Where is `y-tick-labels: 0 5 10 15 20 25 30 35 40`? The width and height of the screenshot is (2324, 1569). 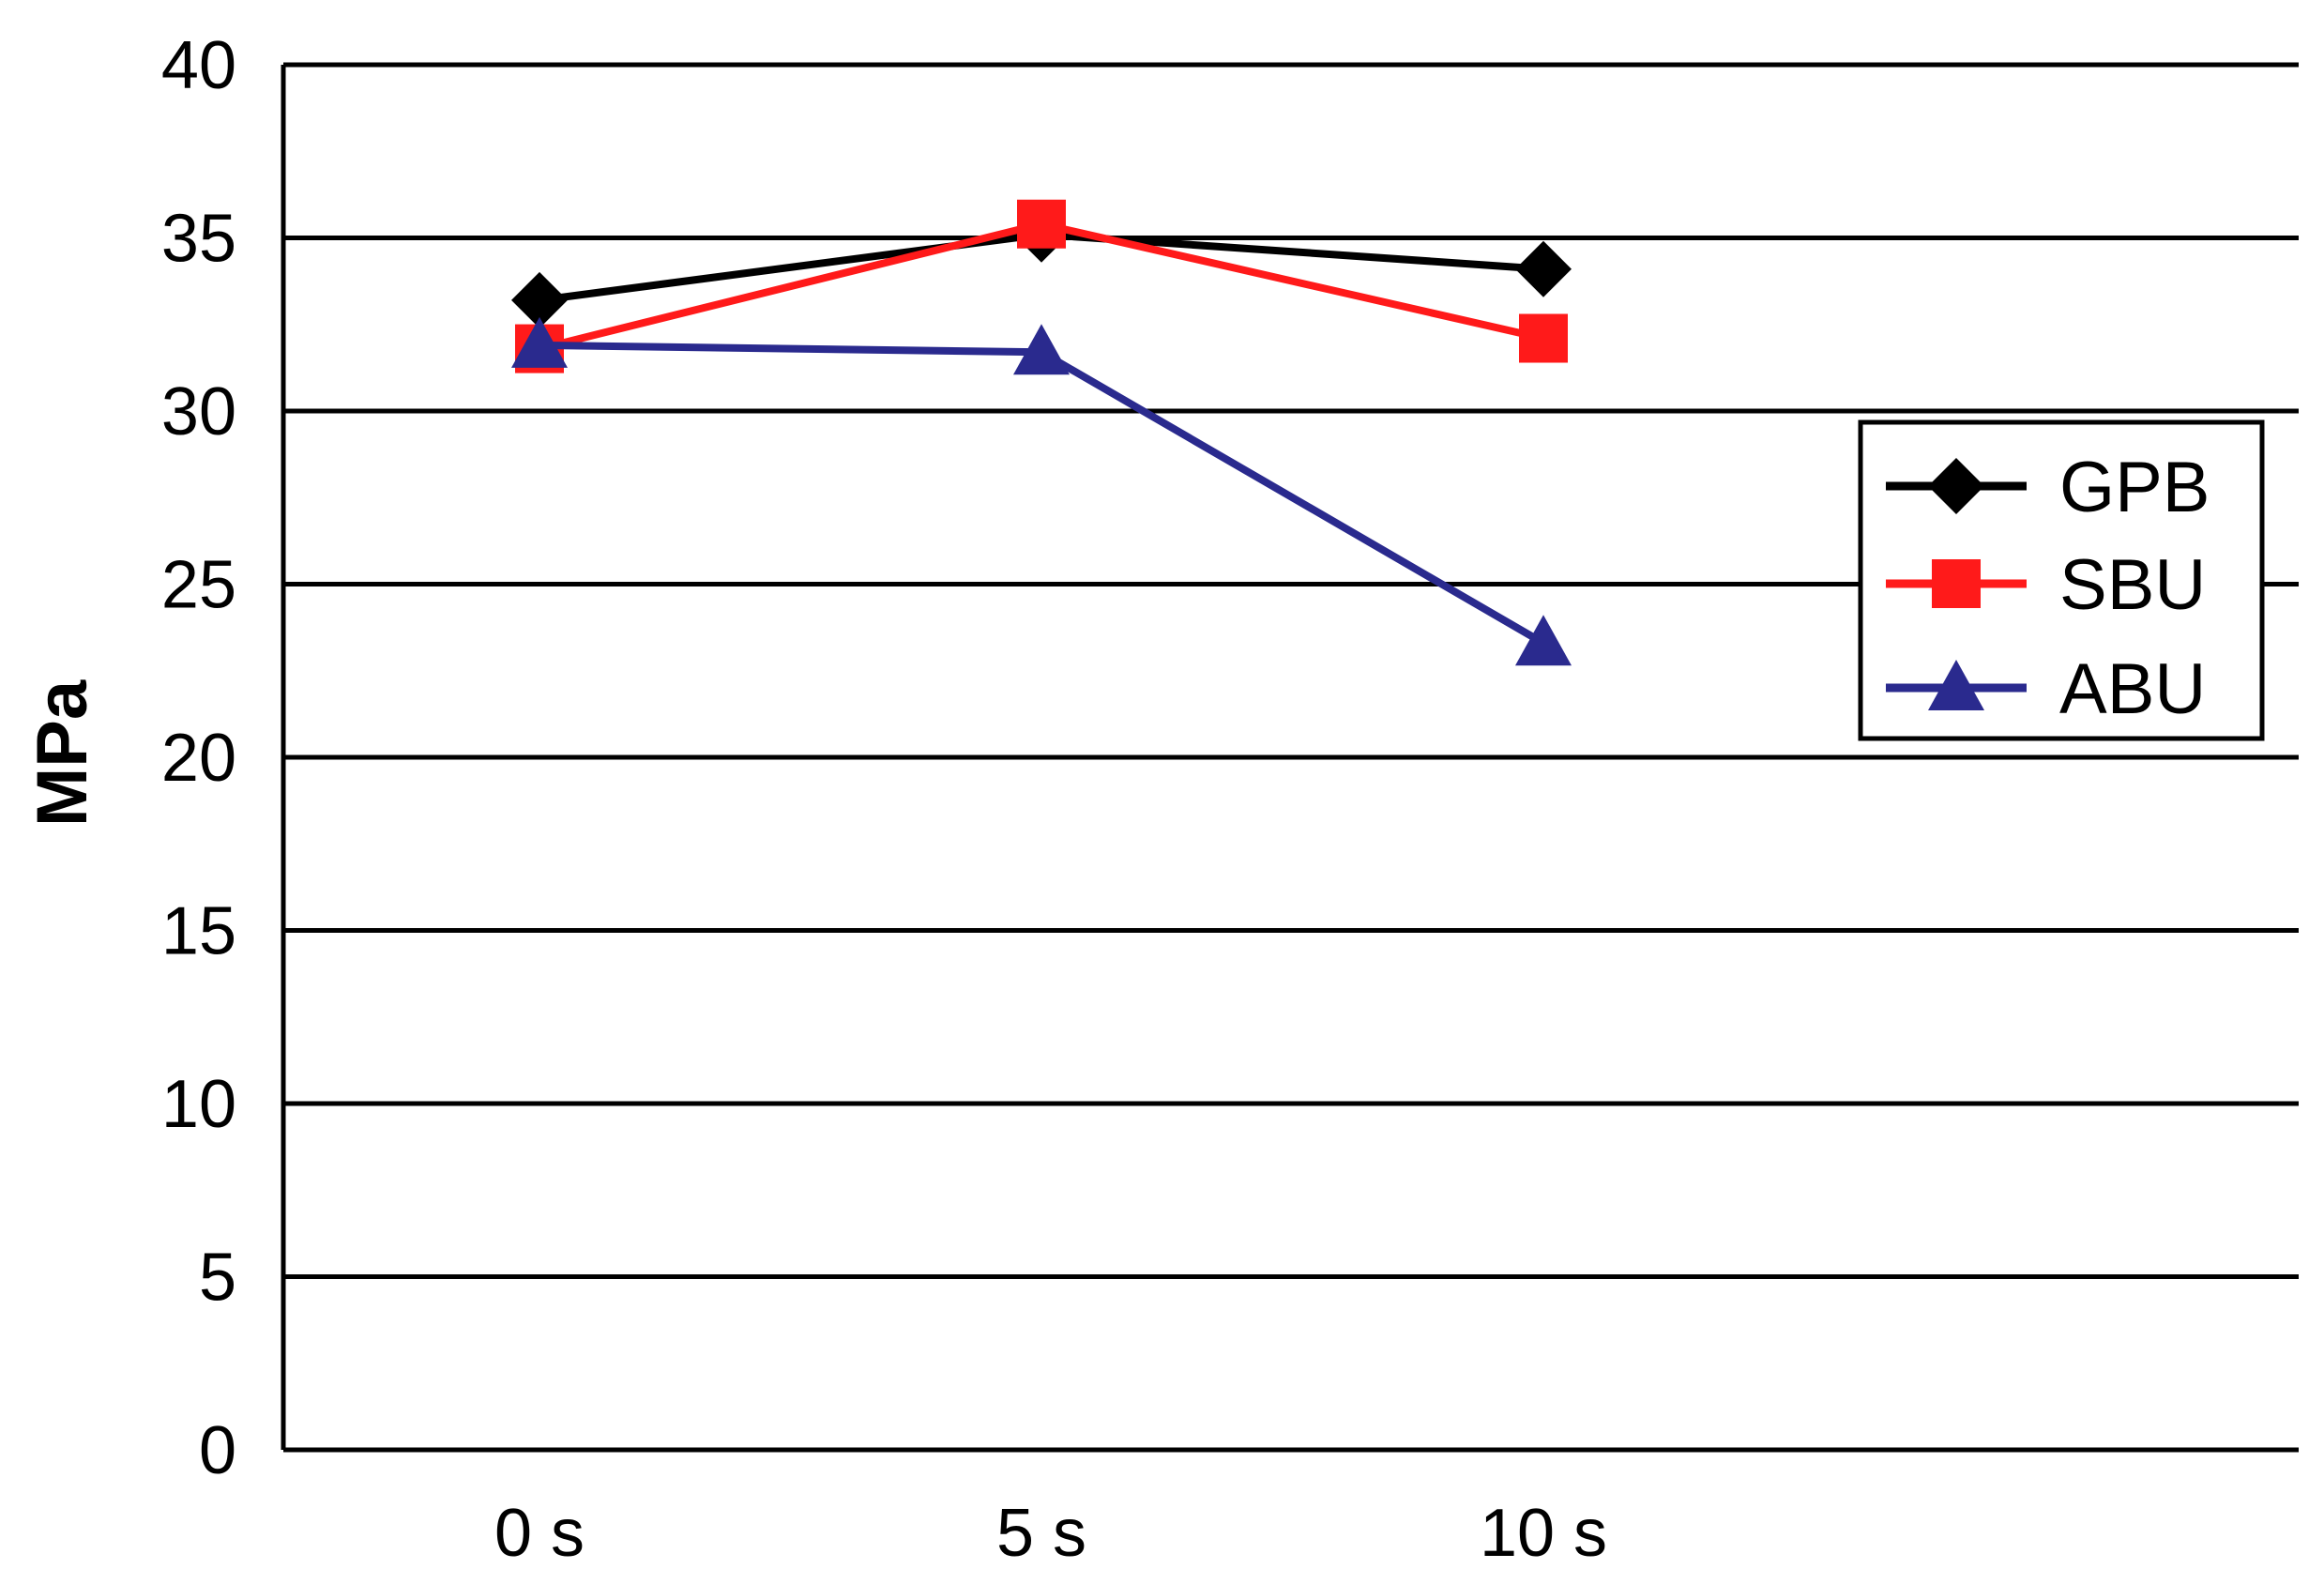 y-tick-labels: 0 5 10 15 20 25 30 35 40 is located at coordinates (198, 758).